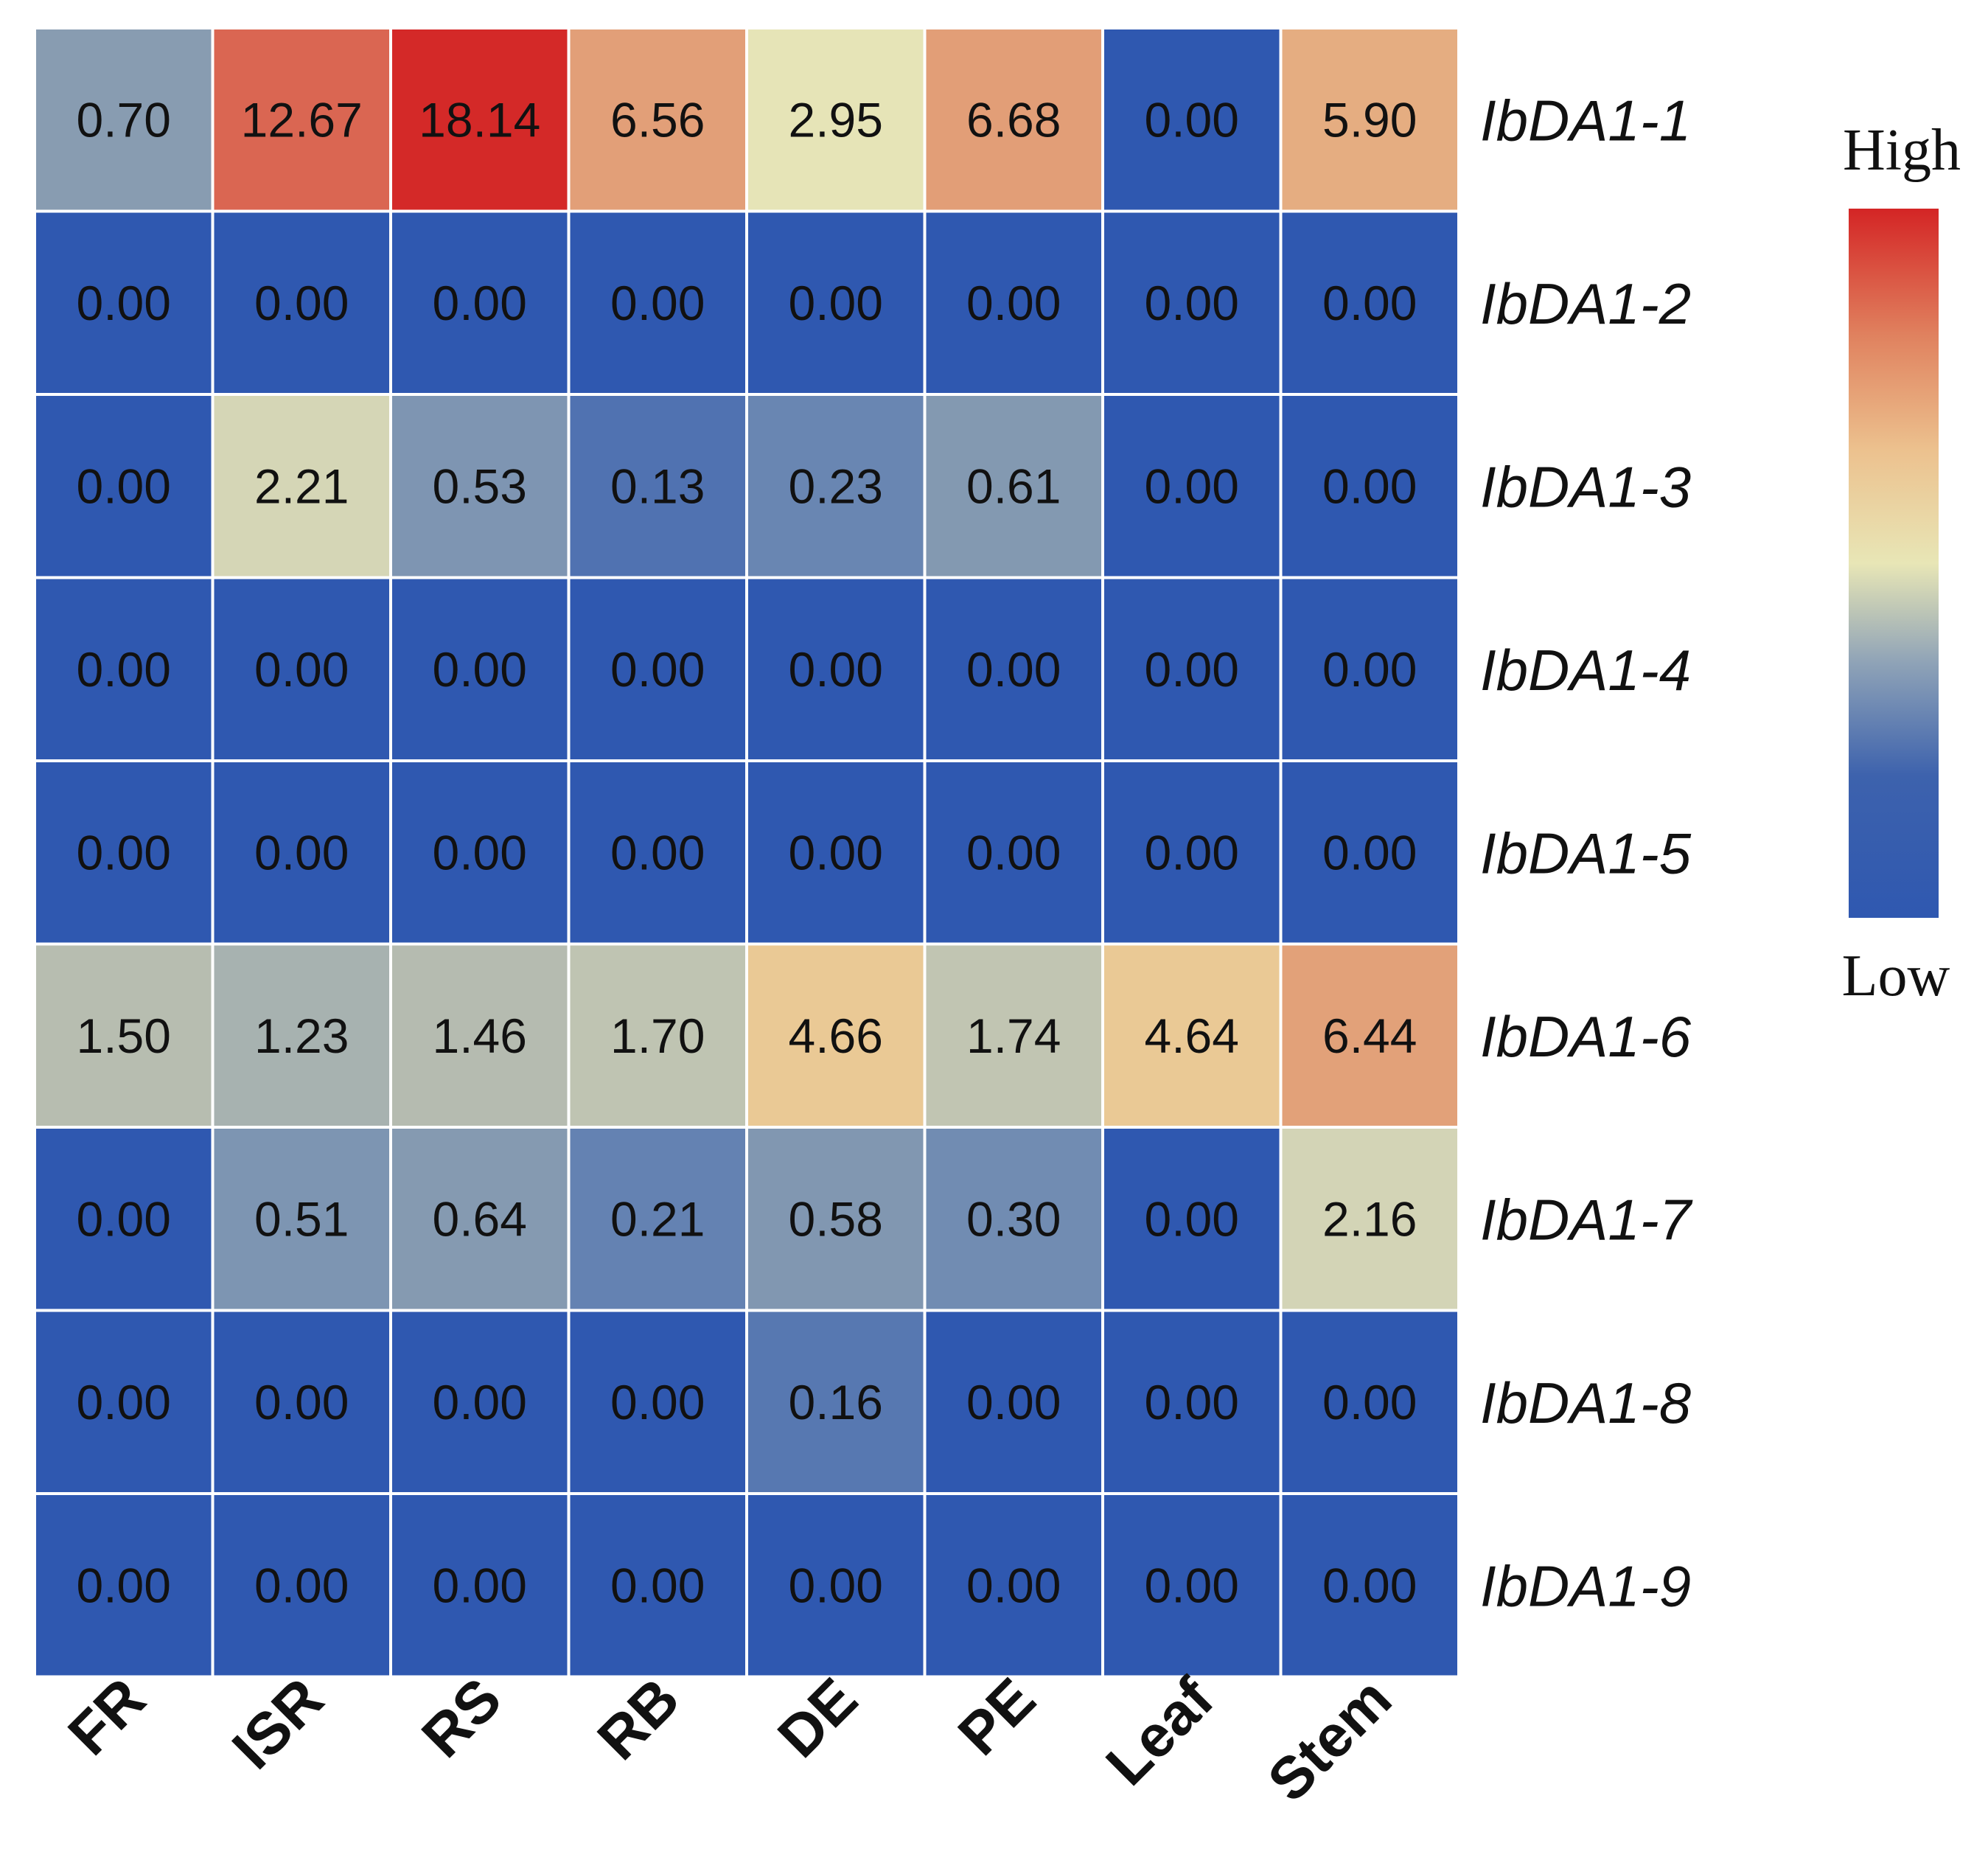 This screenshot has height=1860, width=1988. What do you see at coordinates (1329, 1739) in the screenshot?
I see `column-label: Stem` at bounding box center [1329, 1739].